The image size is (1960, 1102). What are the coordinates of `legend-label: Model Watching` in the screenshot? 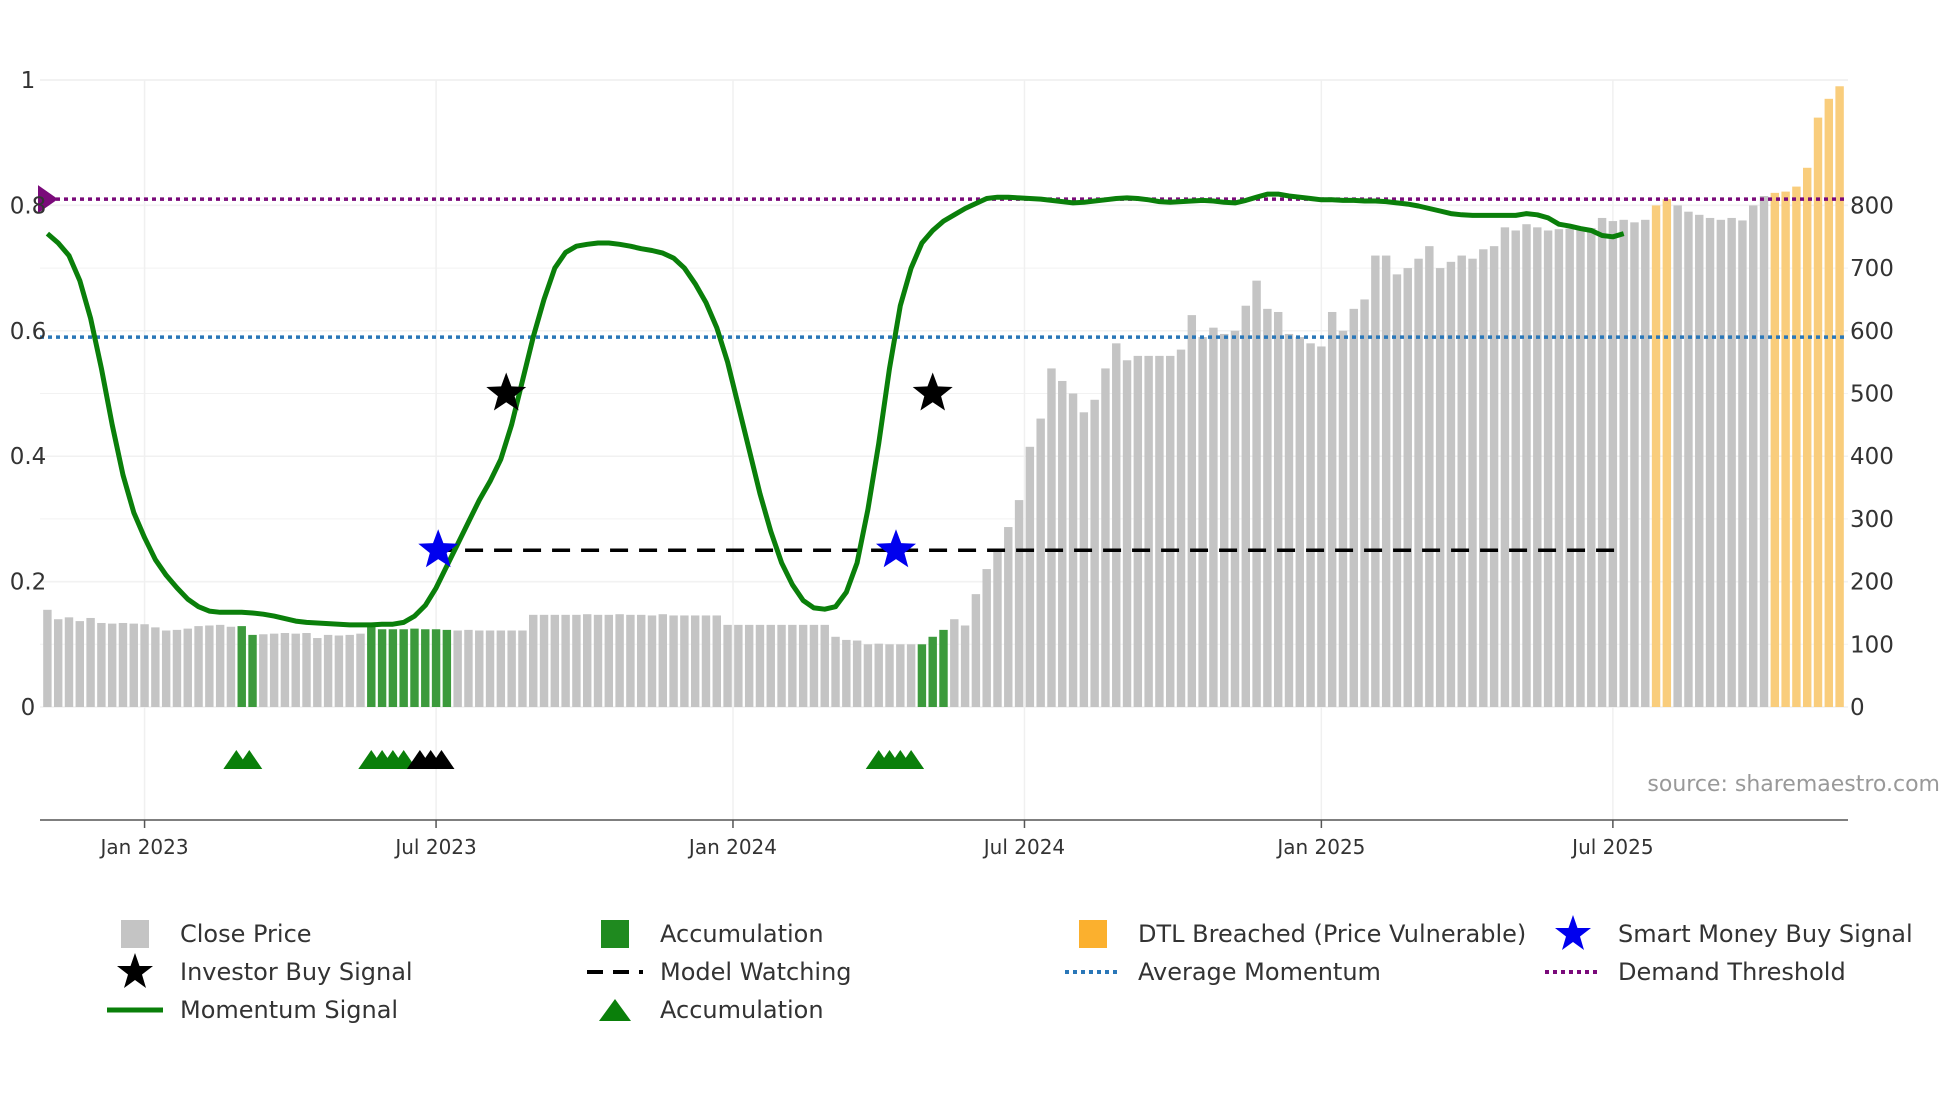 It's located at (756, 972).